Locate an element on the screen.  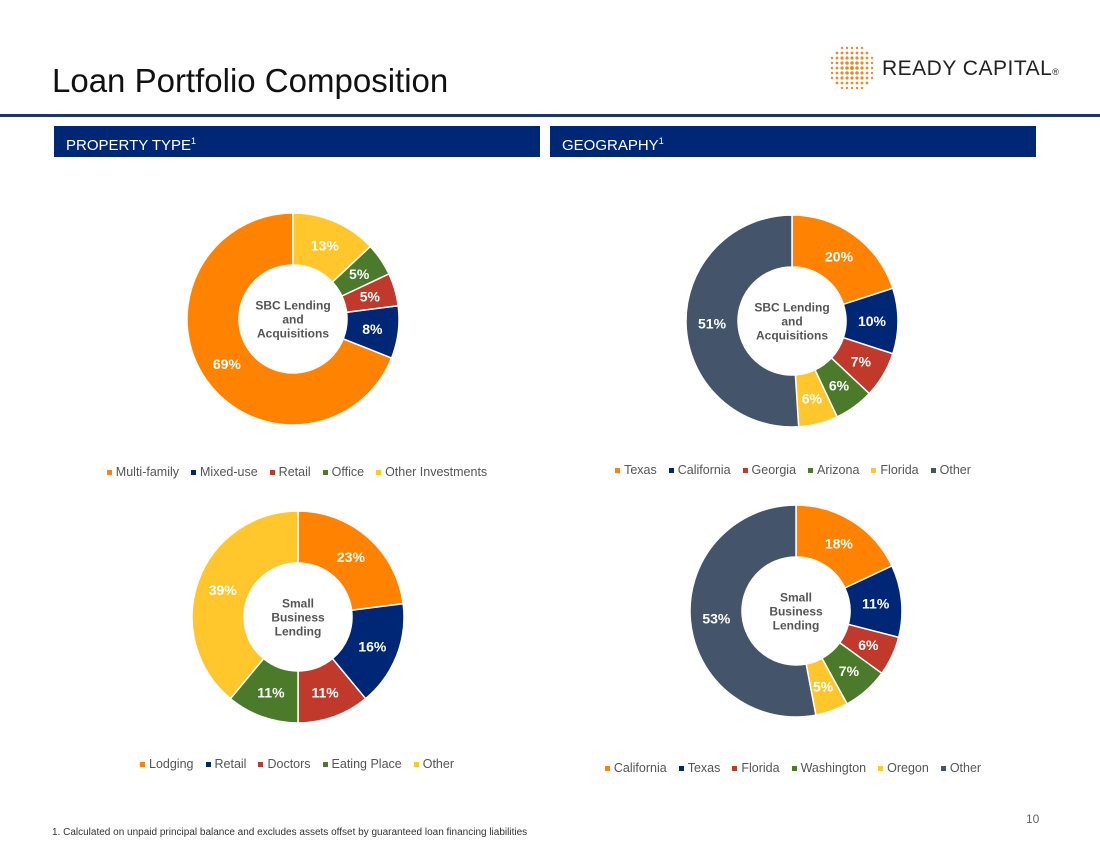
legend-label: Eating Place is located at coordinates (366, 764).